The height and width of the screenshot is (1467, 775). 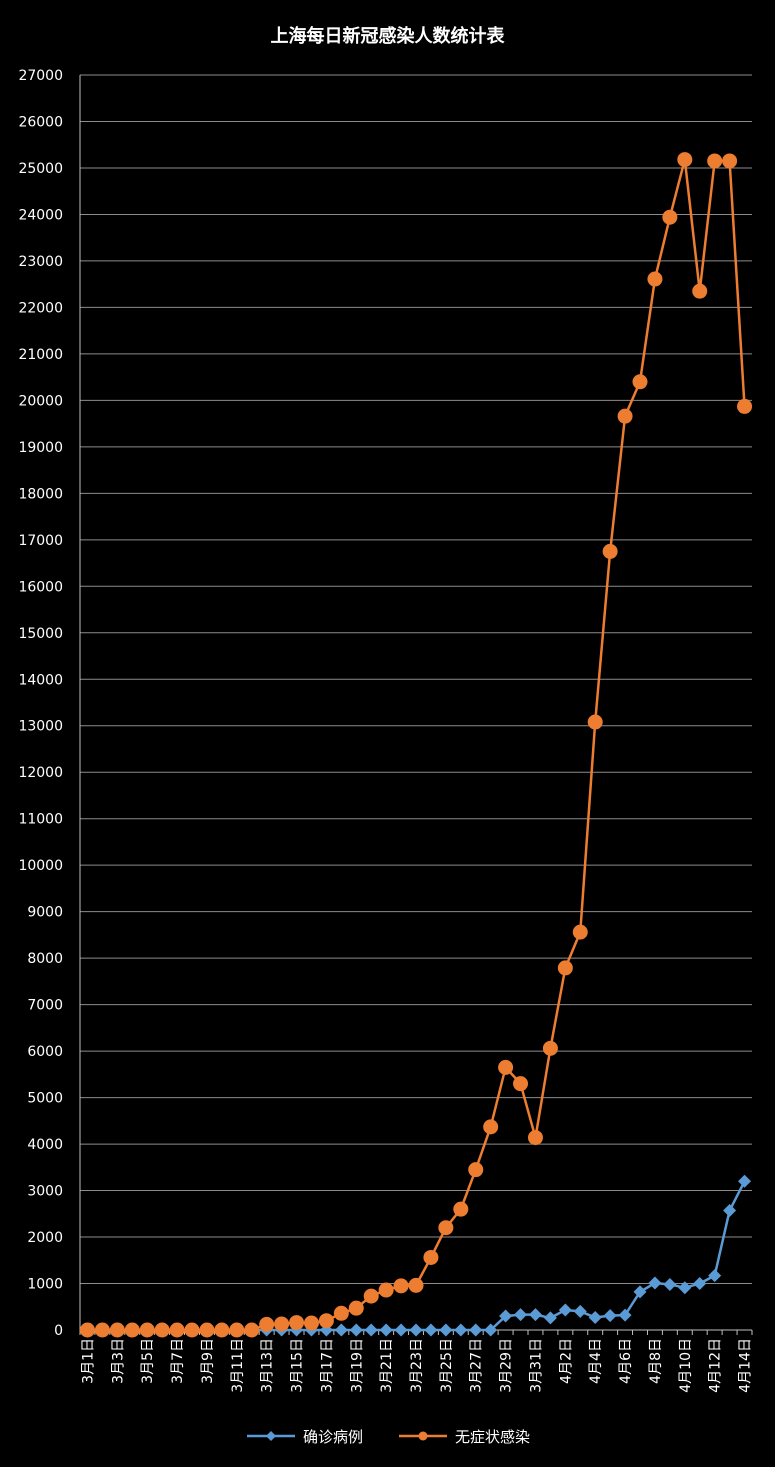 I want to click on y-tick-label: 2000, so click(x=45, y=1238).